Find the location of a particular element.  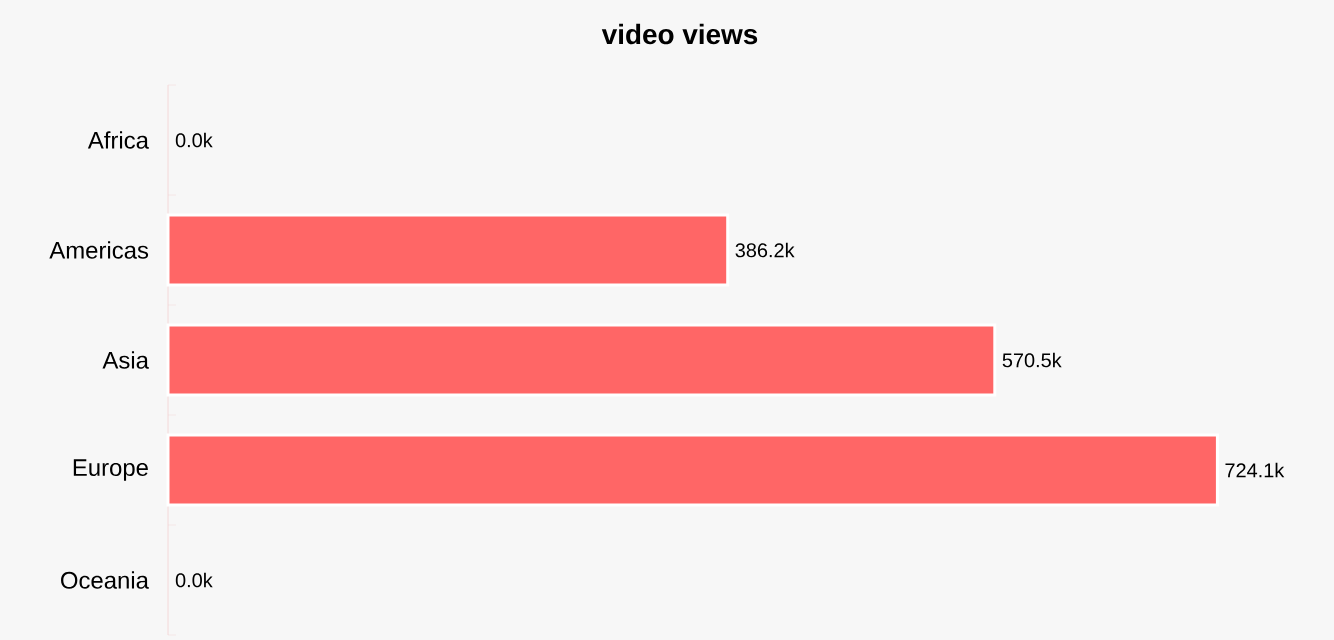

data-label: 570.5k is located at coordinates (1032, 360).